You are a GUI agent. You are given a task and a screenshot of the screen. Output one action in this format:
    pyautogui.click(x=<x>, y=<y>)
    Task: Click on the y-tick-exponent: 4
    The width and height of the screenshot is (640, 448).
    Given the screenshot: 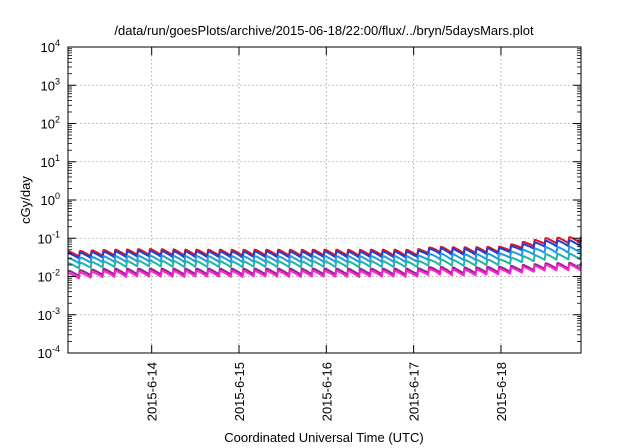 What is the action you would take?
    pyautogui.click(x=57, y=43)
    